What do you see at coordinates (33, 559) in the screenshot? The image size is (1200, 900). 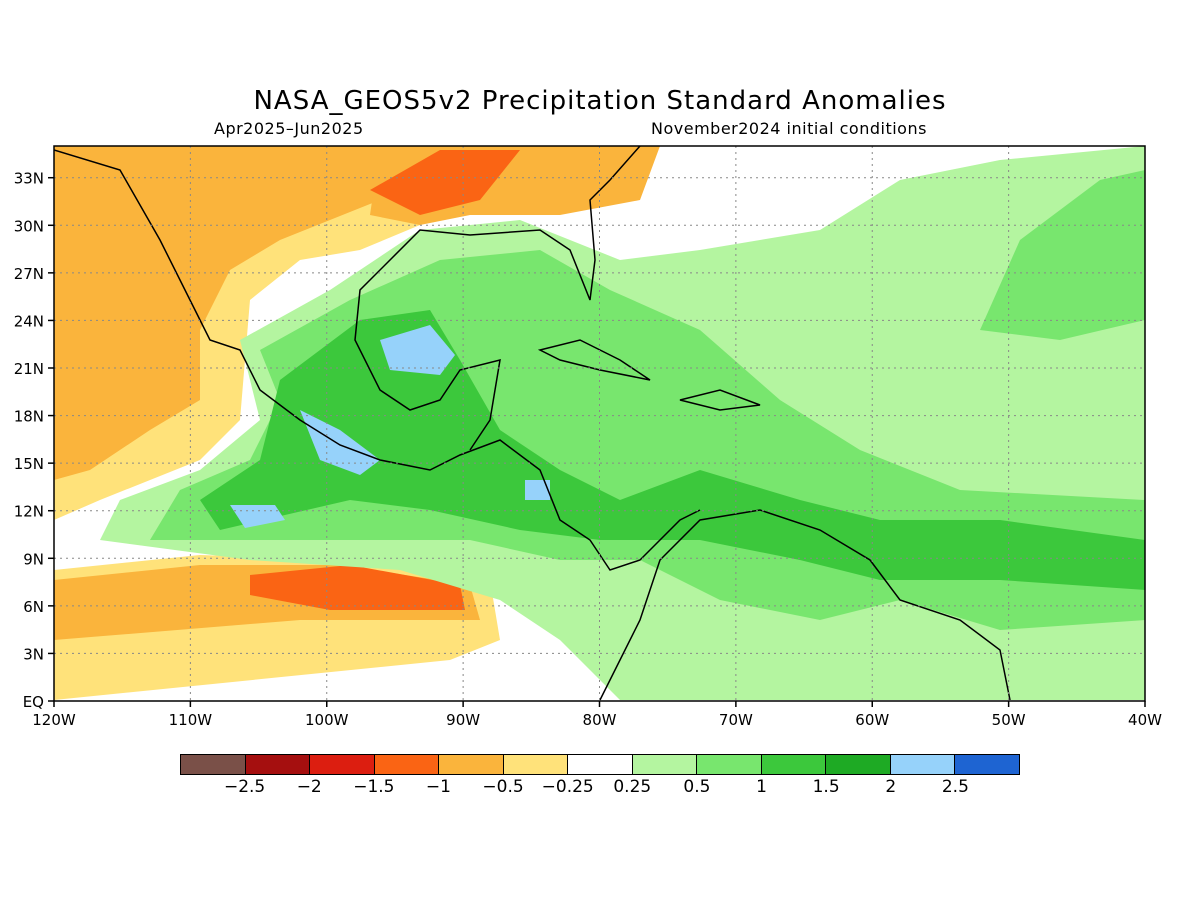 I see `lat-tick-label: 9N` at bounding box center [33, 559].